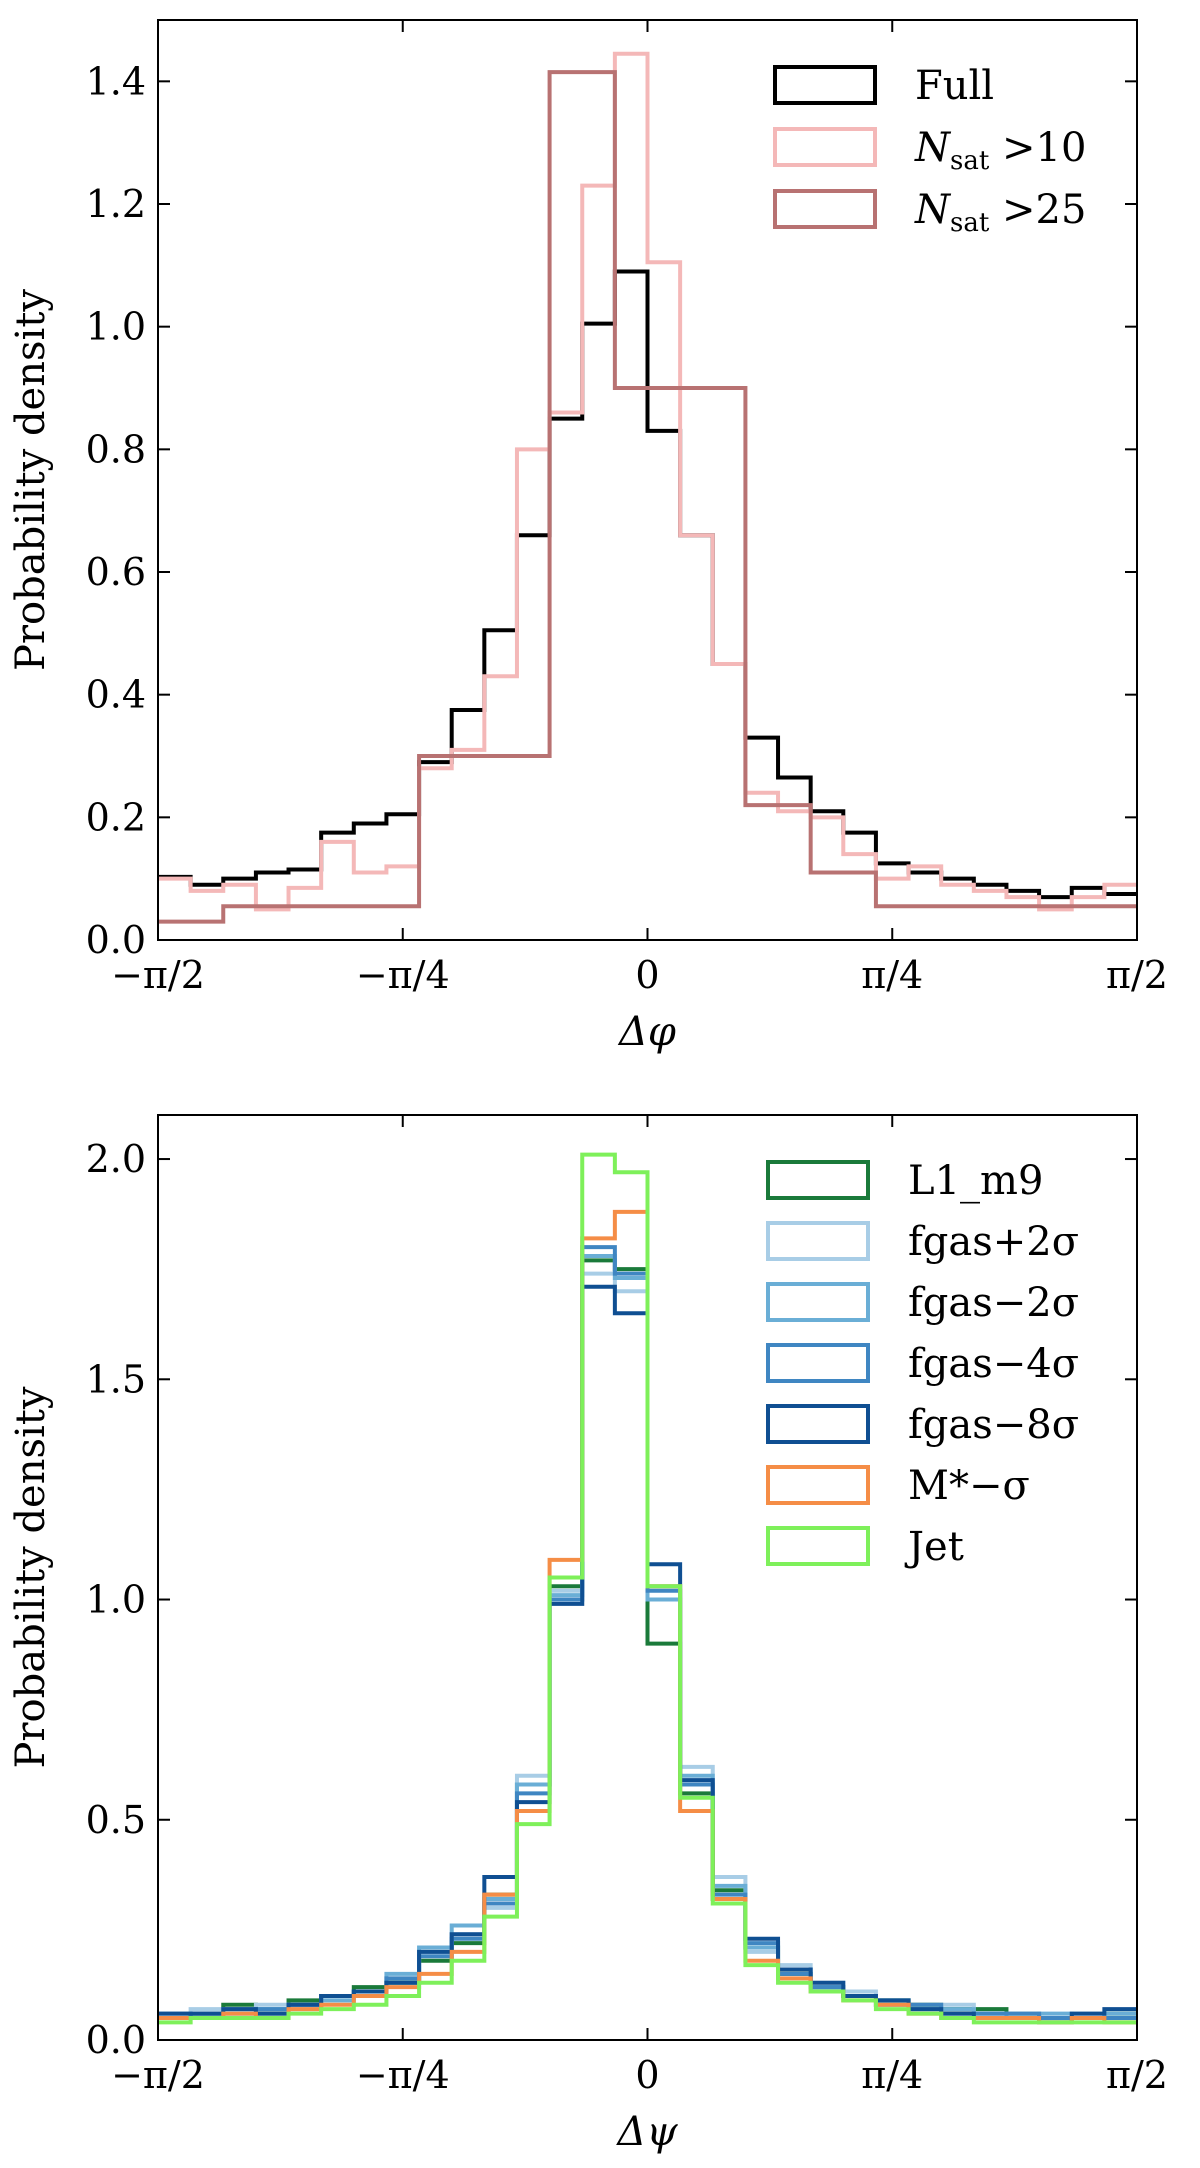 The height and width of the screenshot is (2168, 1200). What do you see at coordinates (116, 817) in the screenshot?
I see `y-tick-label: 0.2` at bounding box center [116, 817].